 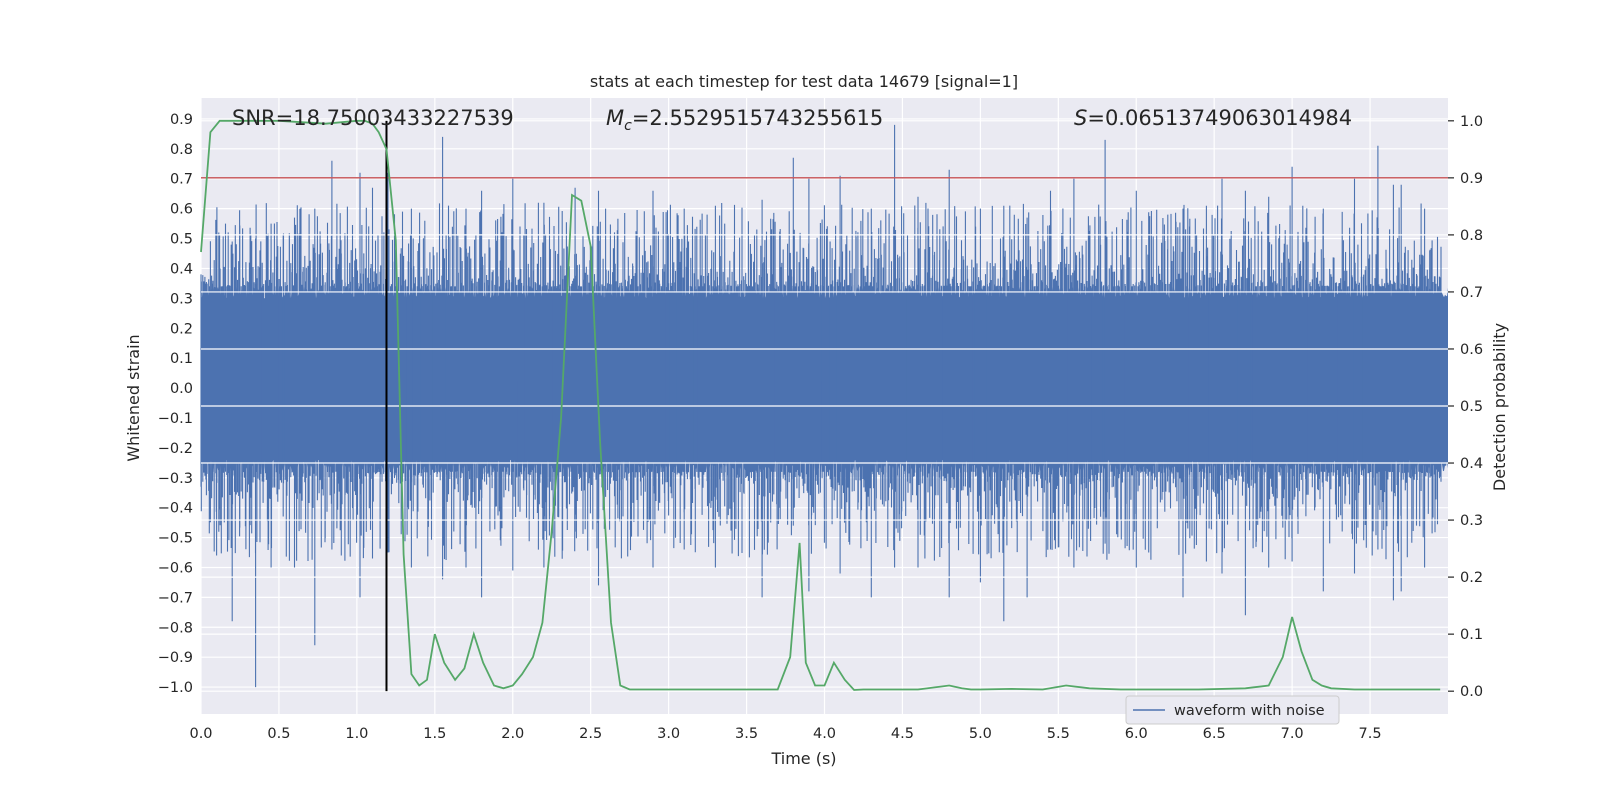 I want to click on y-tick-label: −0.4, so click(x=175, y=509).